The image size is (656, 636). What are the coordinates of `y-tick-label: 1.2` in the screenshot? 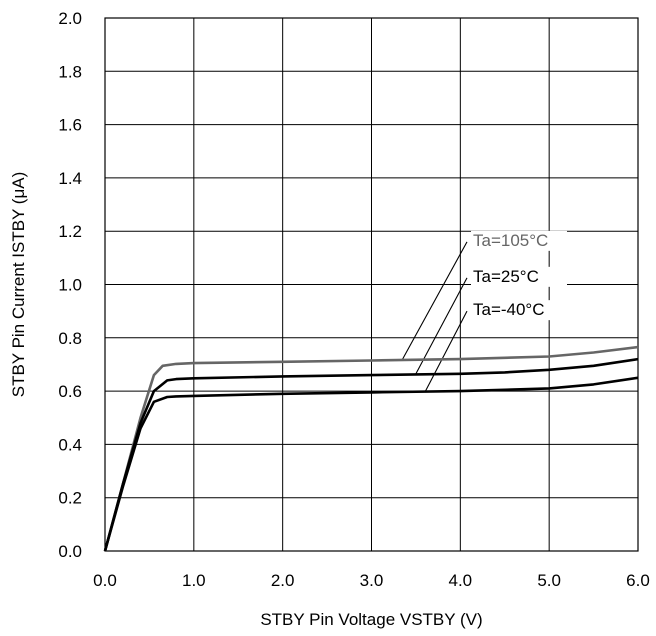 It's located at (70, 231).